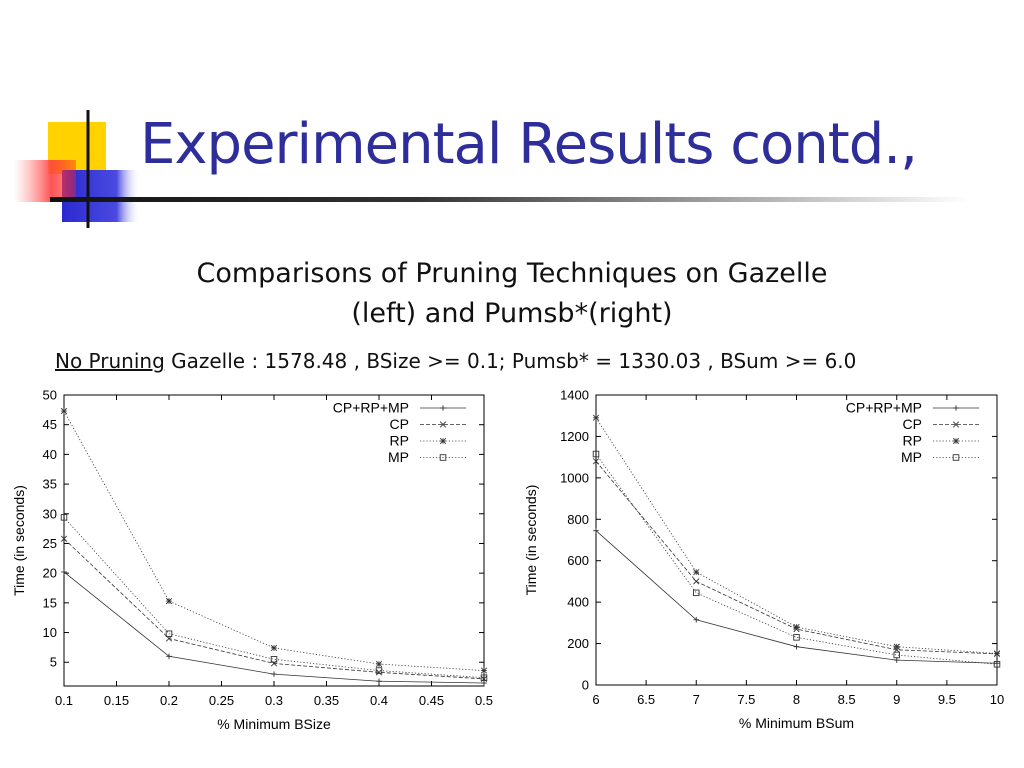  I want to click on pumsb-y-tick-label: 600, so click(578, 560).